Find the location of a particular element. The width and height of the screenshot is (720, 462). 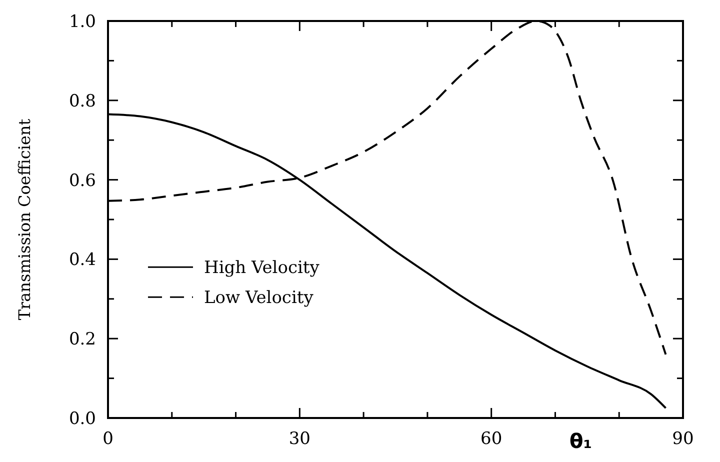

legend-label: High Velocity is located at coordinates (262, 268).